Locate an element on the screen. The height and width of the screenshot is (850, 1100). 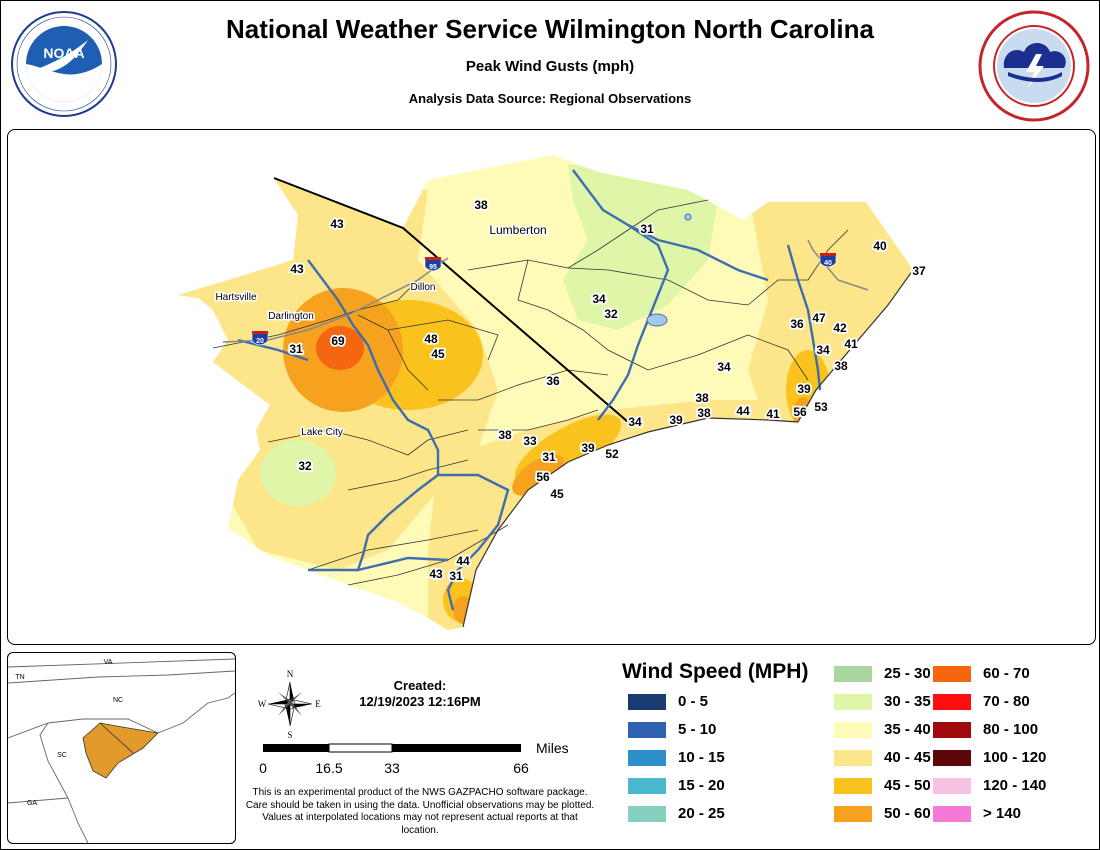
legend-item: 35 - 40 is located at coordinates (882, 729).